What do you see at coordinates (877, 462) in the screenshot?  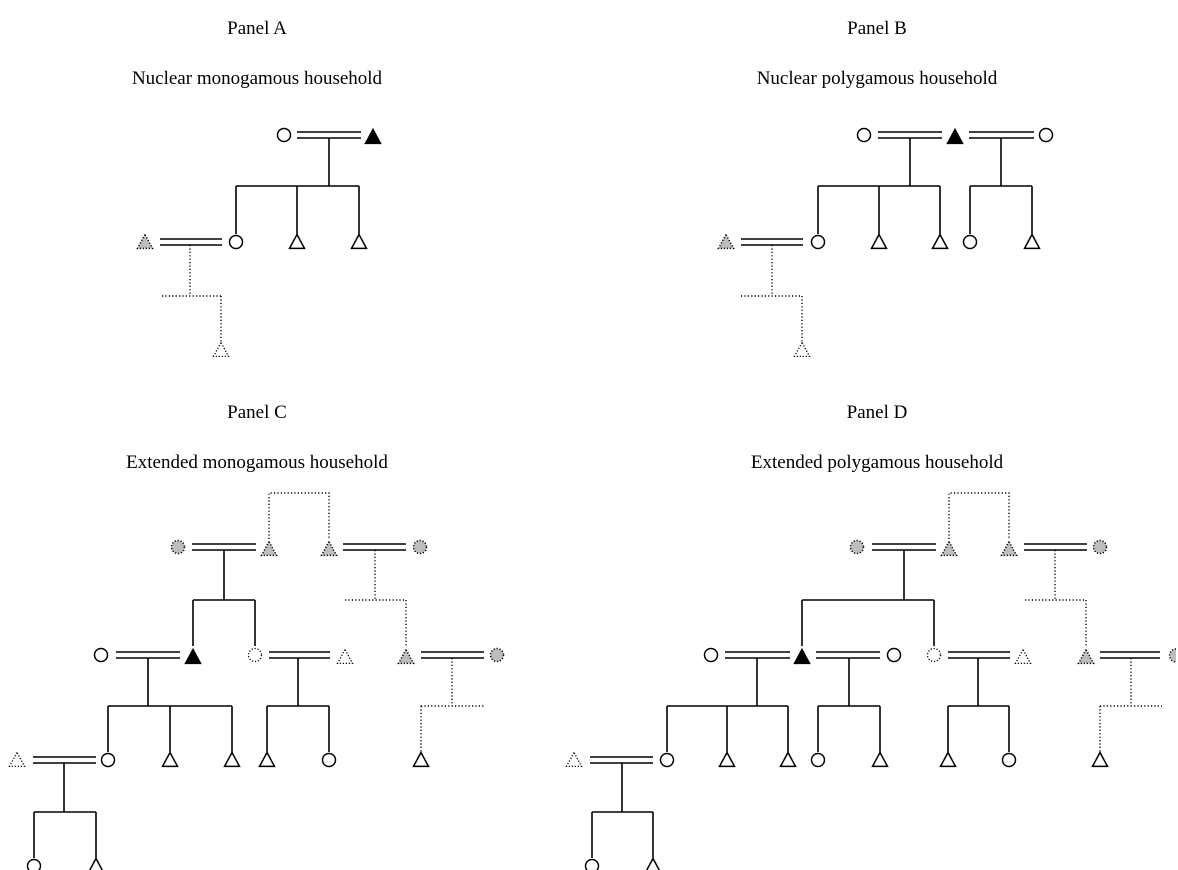 I see `panel-d-title: Extended polygamous household` at bounding box center [877, 462].